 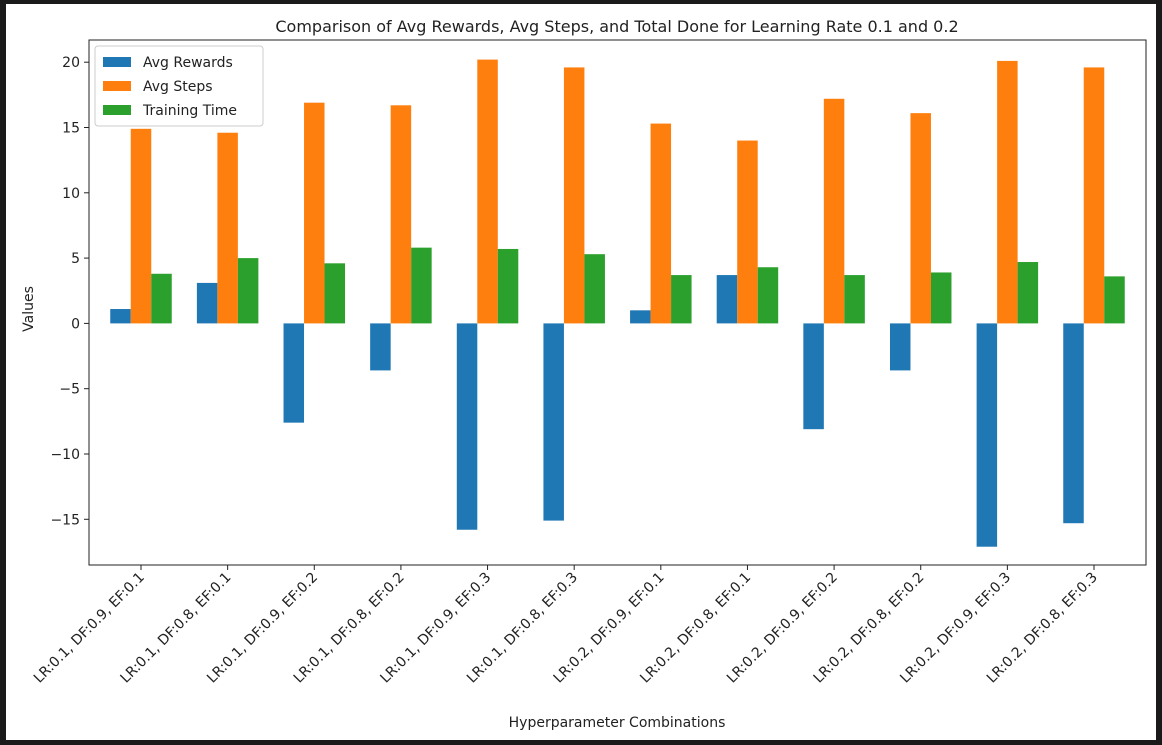 I want to click on y-tick-label: 10, so click(x=71, y=194).